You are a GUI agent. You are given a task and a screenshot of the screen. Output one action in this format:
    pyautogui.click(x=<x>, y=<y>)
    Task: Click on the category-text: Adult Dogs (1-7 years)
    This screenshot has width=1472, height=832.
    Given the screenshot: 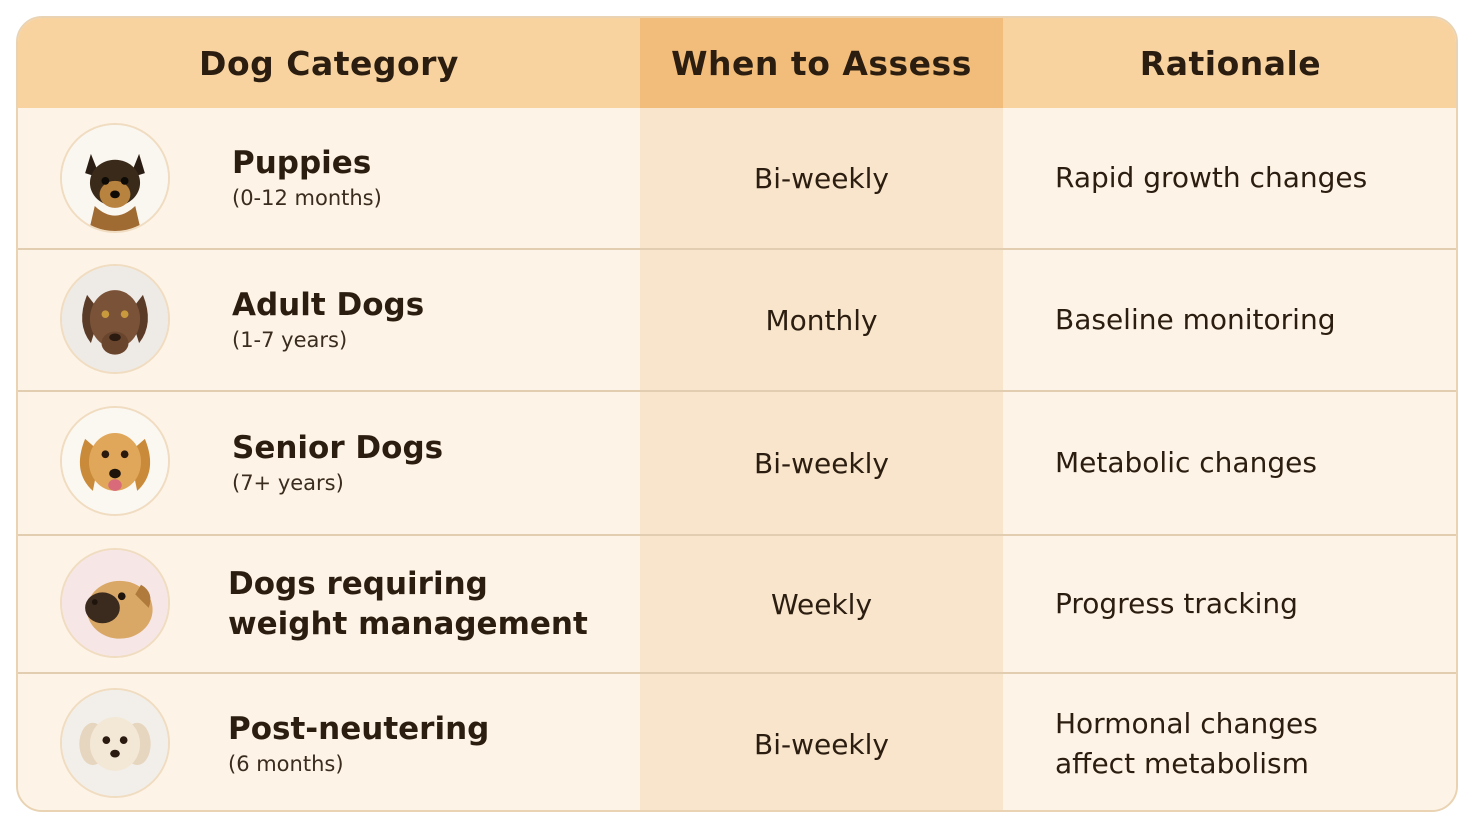 What is the action you would take?
    pyautogui.click(x=328, y=320)
    